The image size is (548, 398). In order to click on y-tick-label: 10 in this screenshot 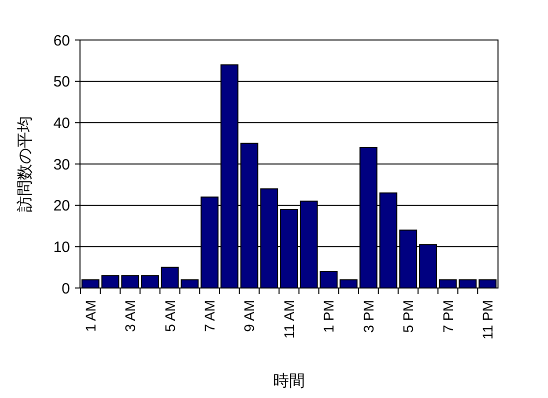, I will do `click(61, 247)`.